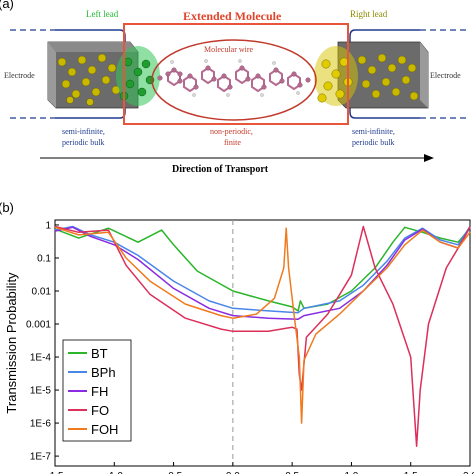 Image resolution: width=474 pixels, height=474 pixels. I want to click on y-tick-label: 1E-6, so click(41, 424).